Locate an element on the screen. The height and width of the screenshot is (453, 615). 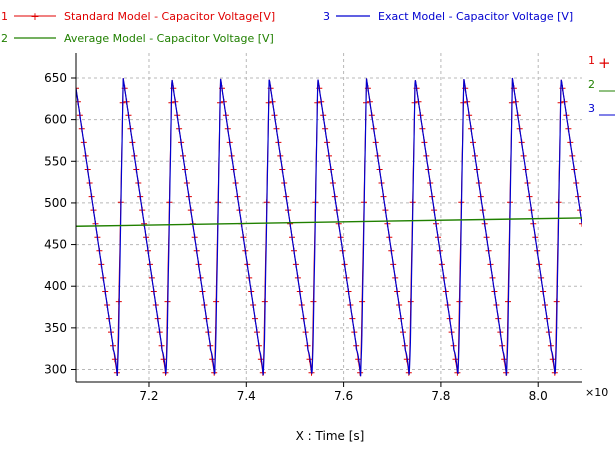
y-tick-label: 400 is located at coordinates (55, 286).